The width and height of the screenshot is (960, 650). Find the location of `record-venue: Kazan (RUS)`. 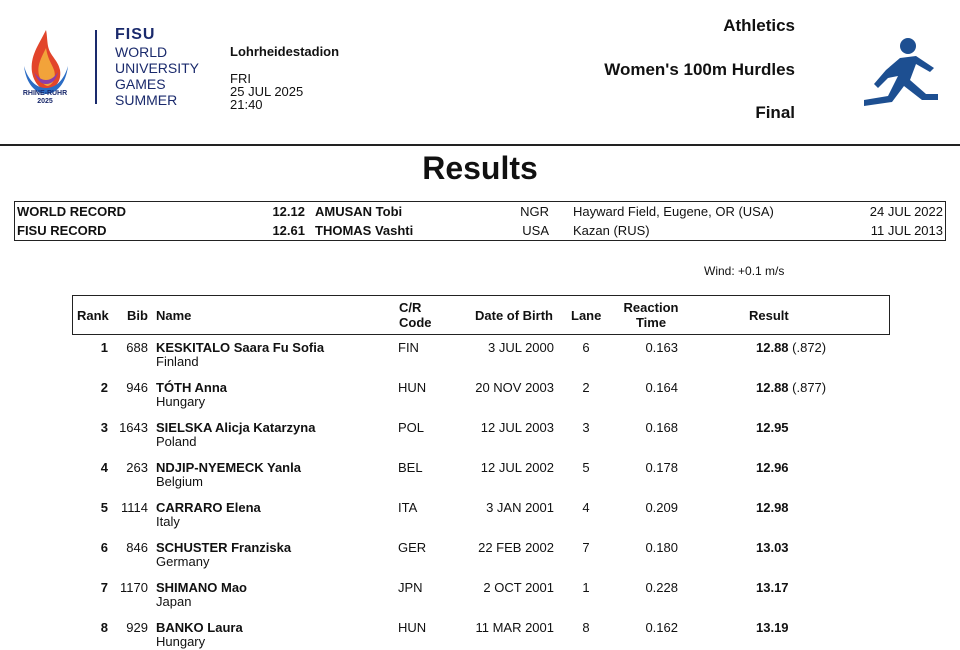

record-venue: Kazan (RUS) is located at coordinates (611, 230).